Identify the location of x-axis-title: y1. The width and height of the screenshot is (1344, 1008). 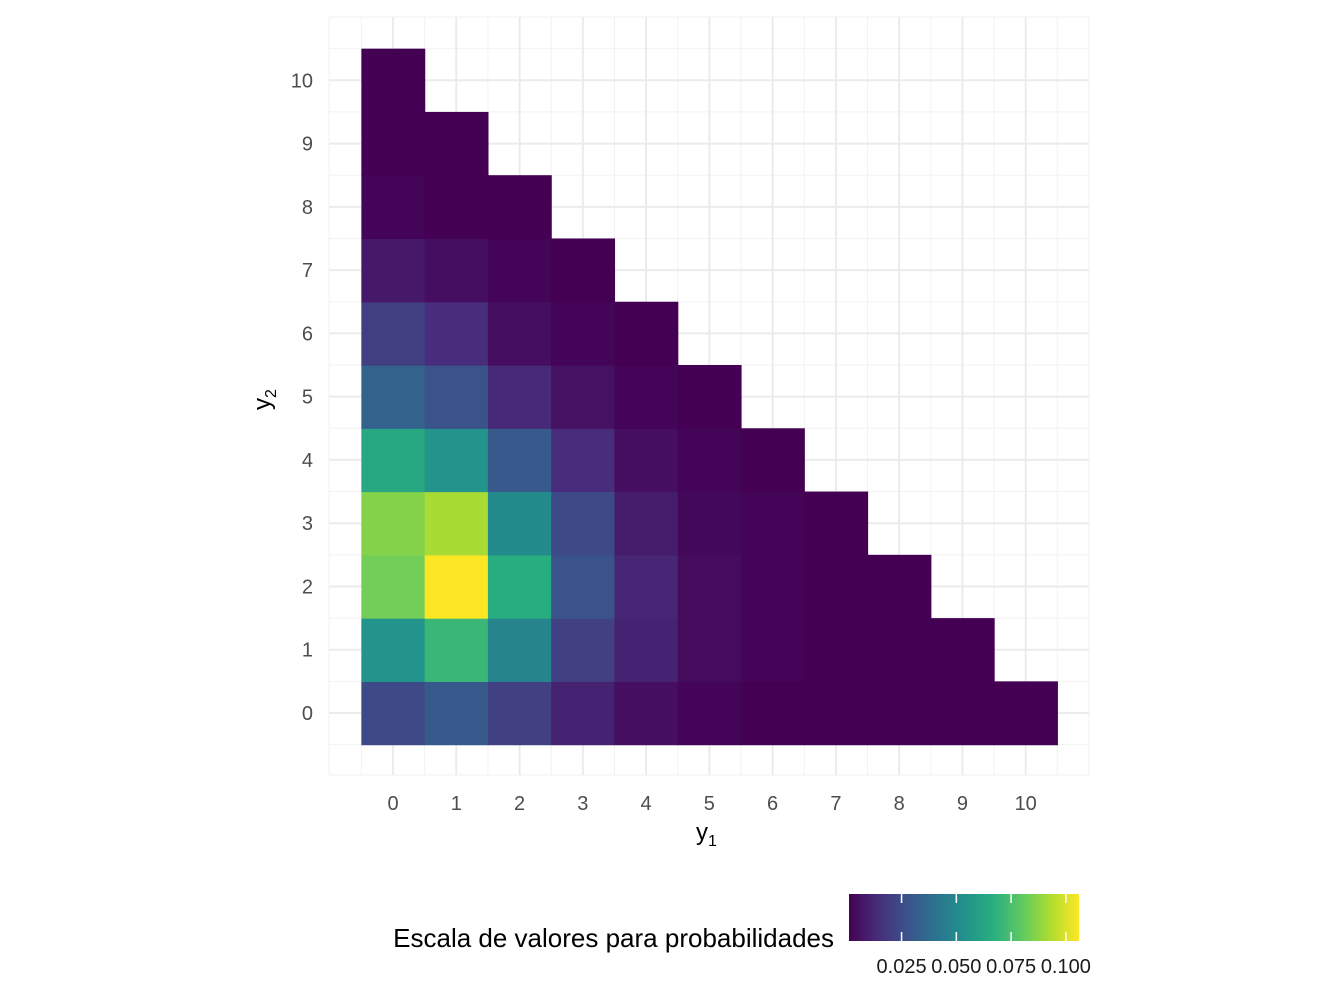
(706, 834).